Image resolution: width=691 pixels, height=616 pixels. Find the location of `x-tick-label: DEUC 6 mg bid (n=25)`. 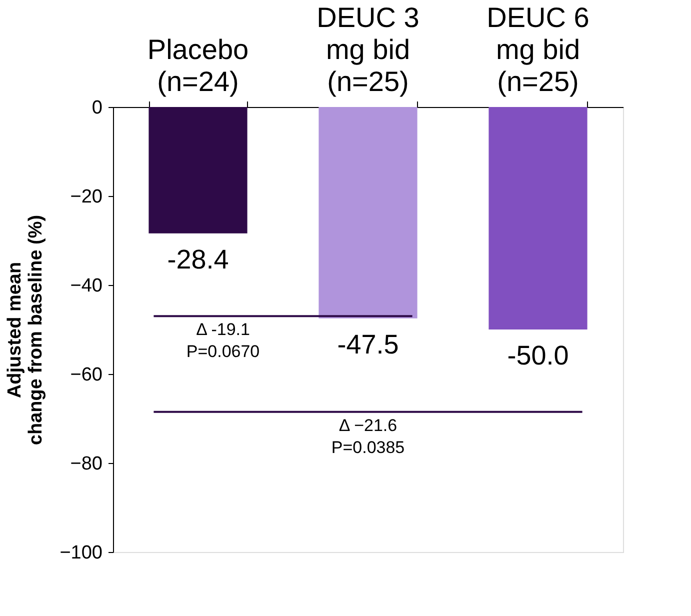

x-tick-label: DEUC 6 mg bid (n=25) is located at coordinates (538, 49).